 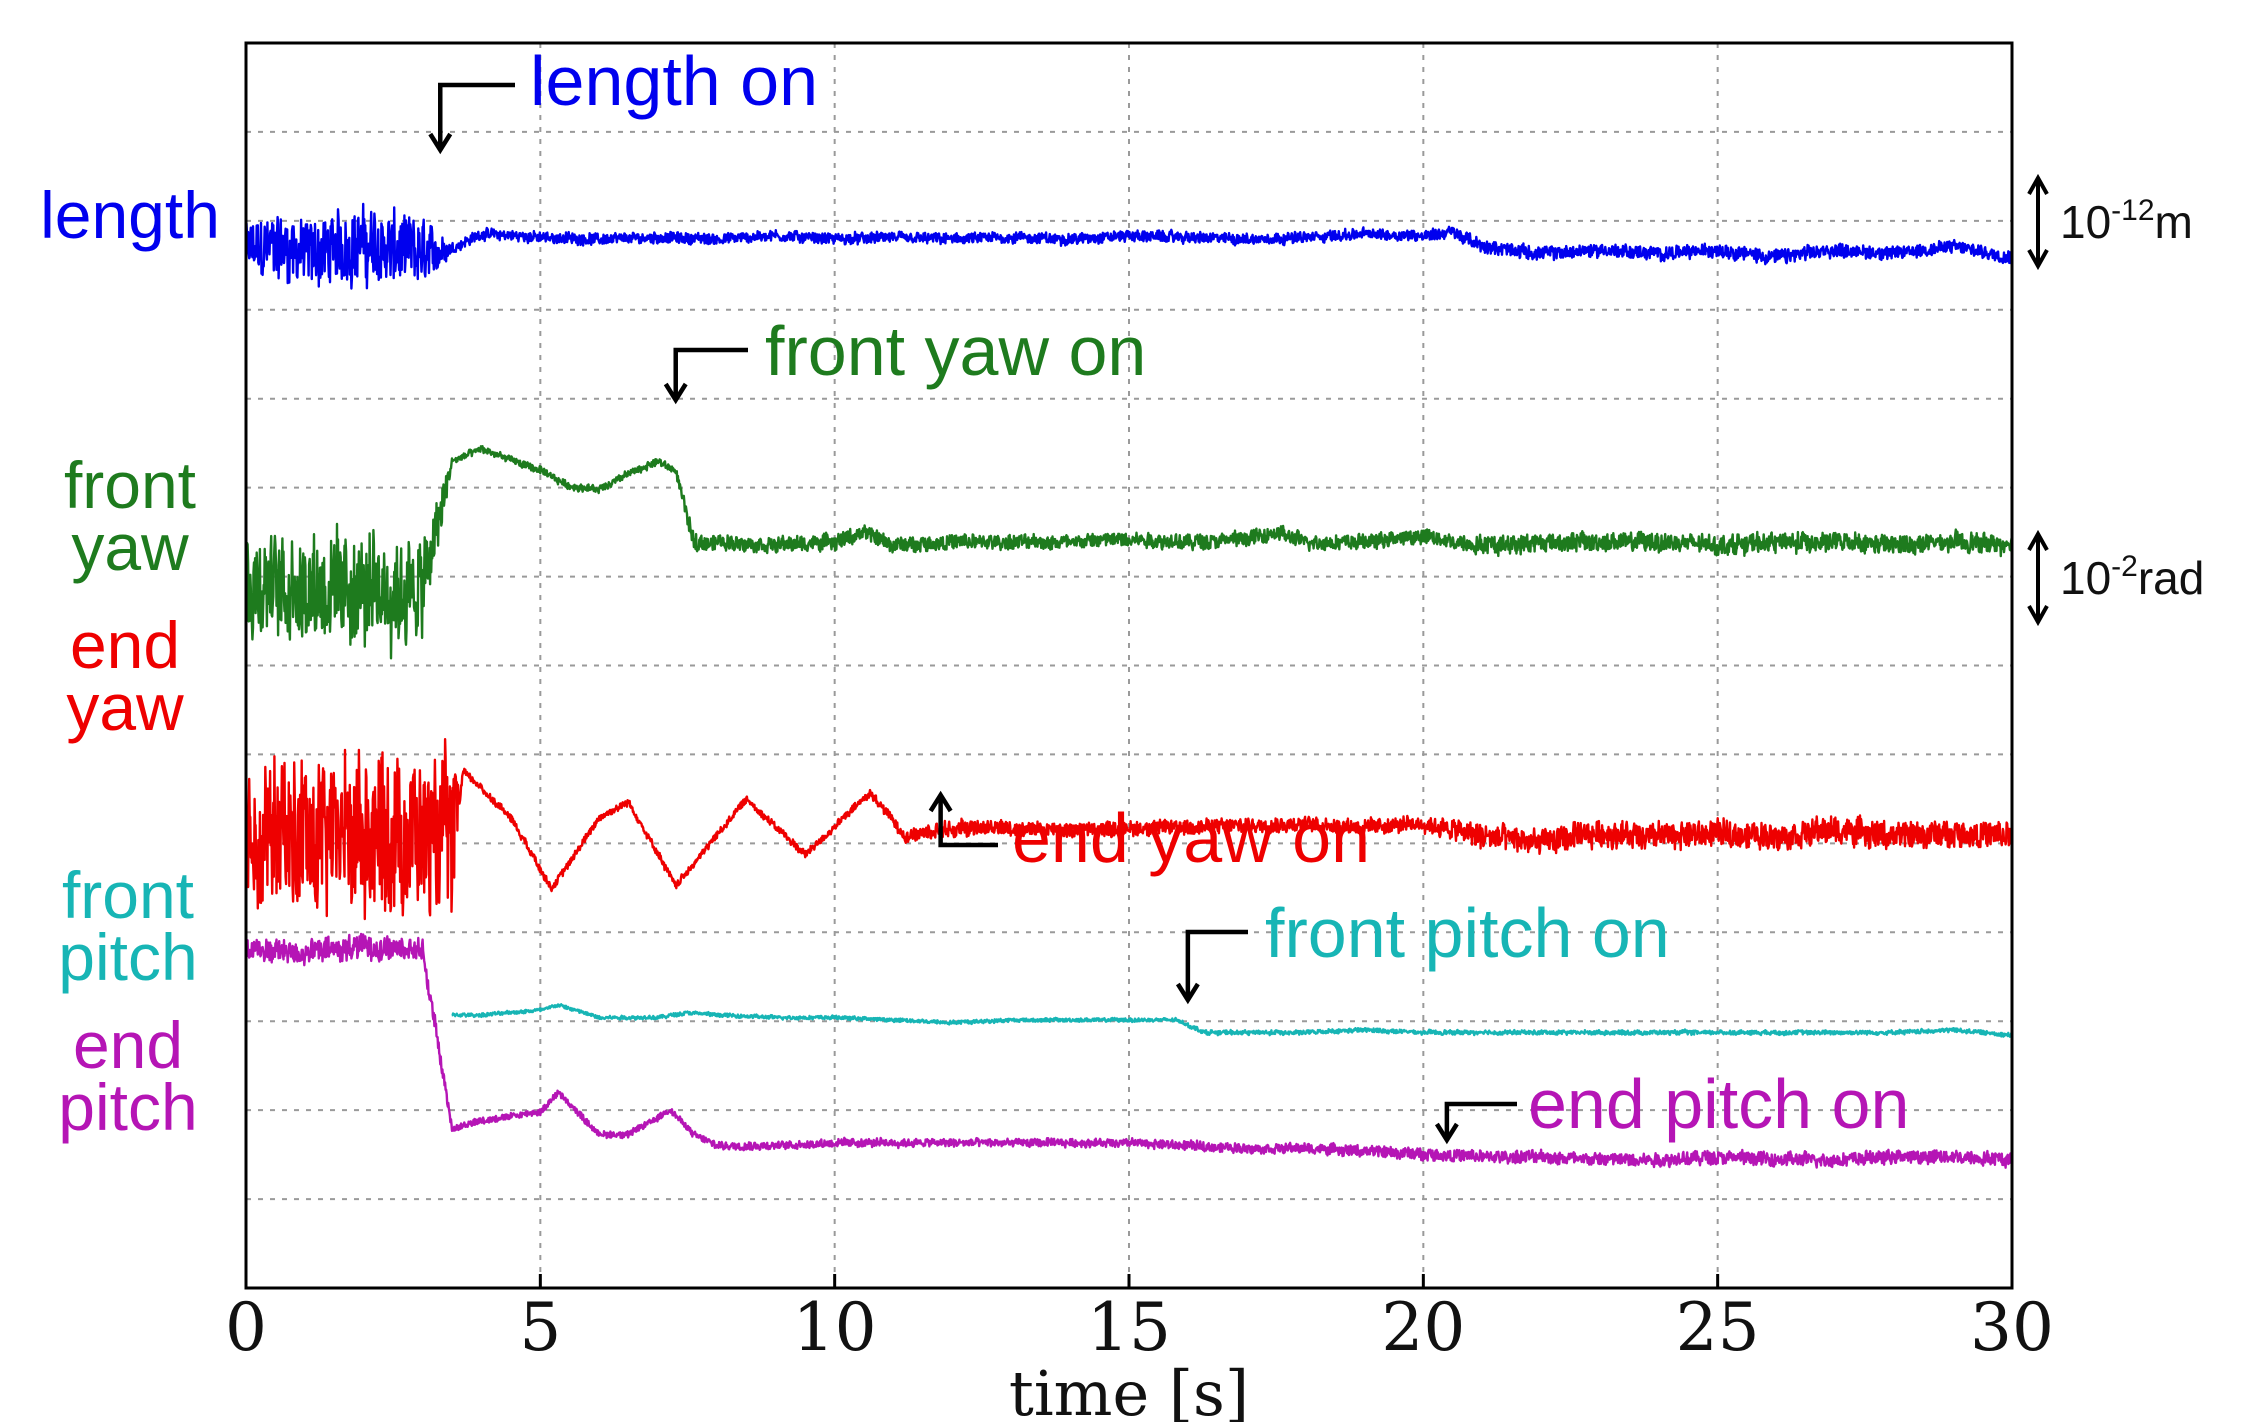 I want to click on scale-bar-m: 10-12m, so click(x=2110, y=222).